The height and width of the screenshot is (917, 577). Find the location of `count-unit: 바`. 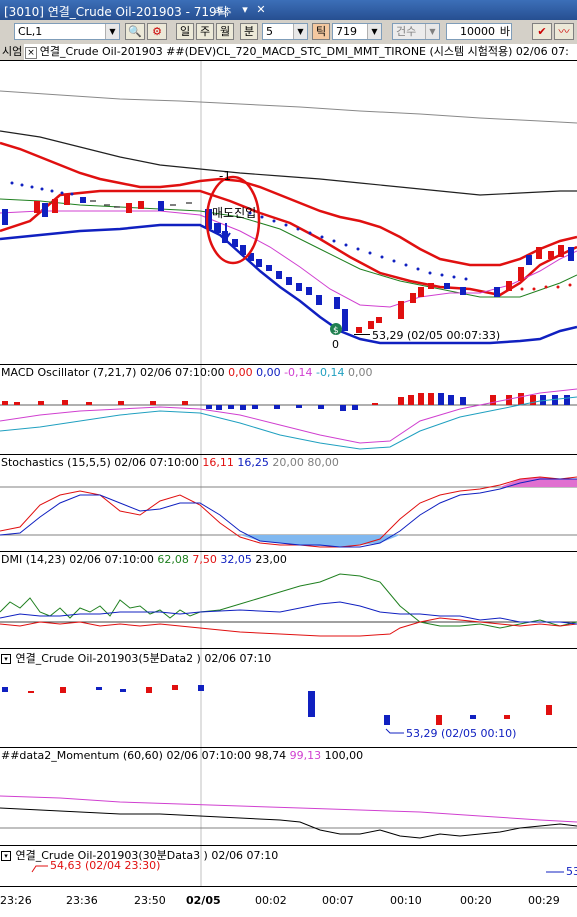

count-unit: 바 is located at coordinates (504, 31).